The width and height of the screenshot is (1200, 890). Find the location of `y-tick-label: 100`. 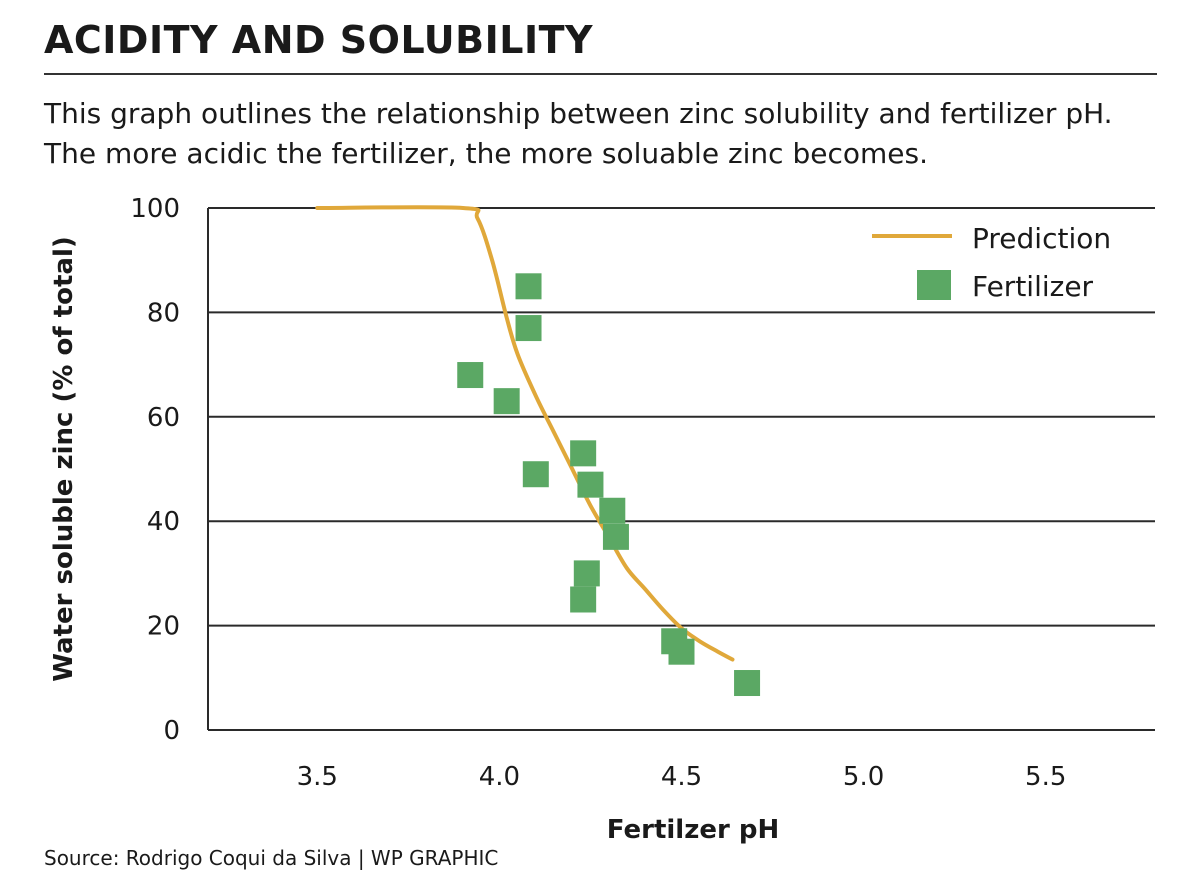

y-tick-label: 100 is located at coordinates (155, 209).